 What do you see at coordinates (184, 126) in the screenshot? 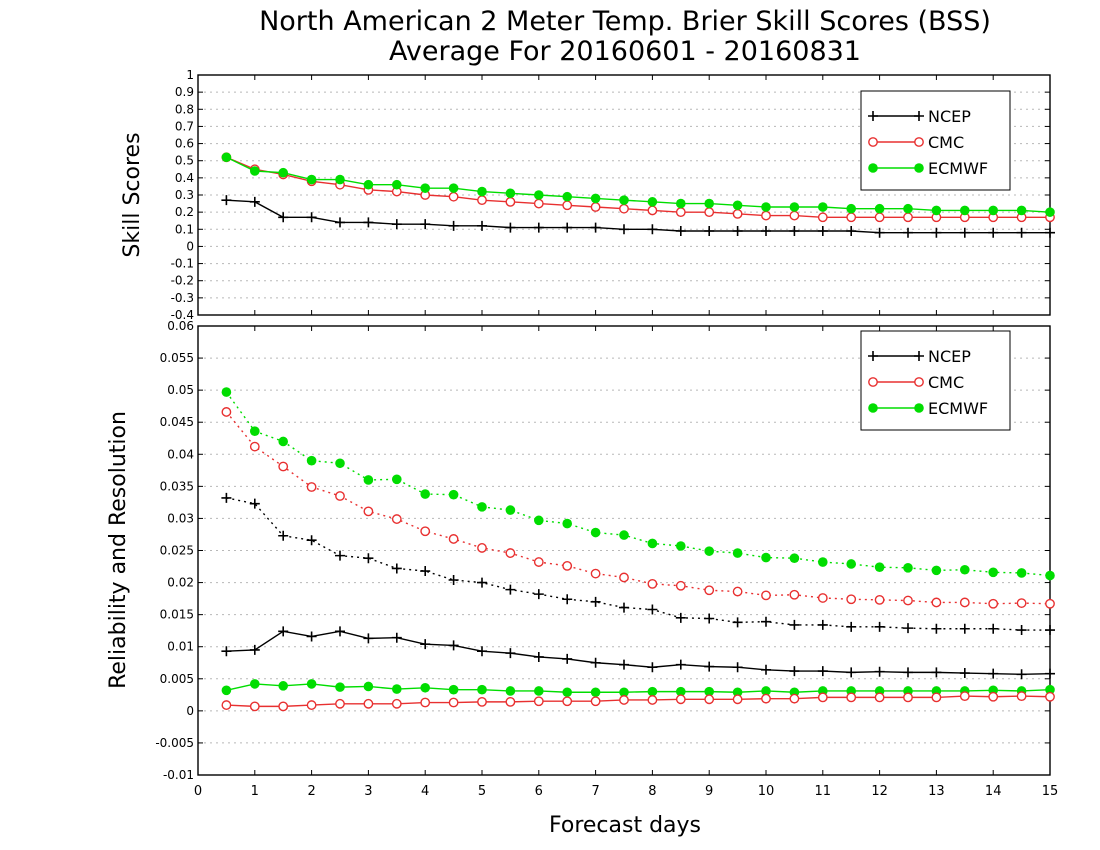
I see `y-tick-label: 0.7` at bounding box center [184, 126].